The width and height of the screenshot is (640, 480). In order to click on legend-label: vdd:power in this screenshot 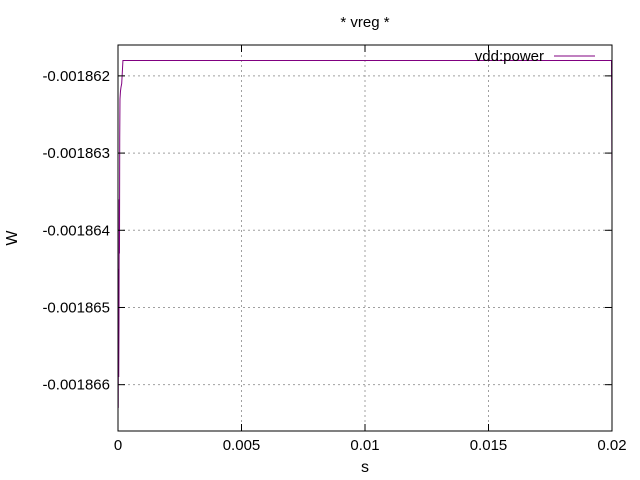, I will do `click(509, 56)`.